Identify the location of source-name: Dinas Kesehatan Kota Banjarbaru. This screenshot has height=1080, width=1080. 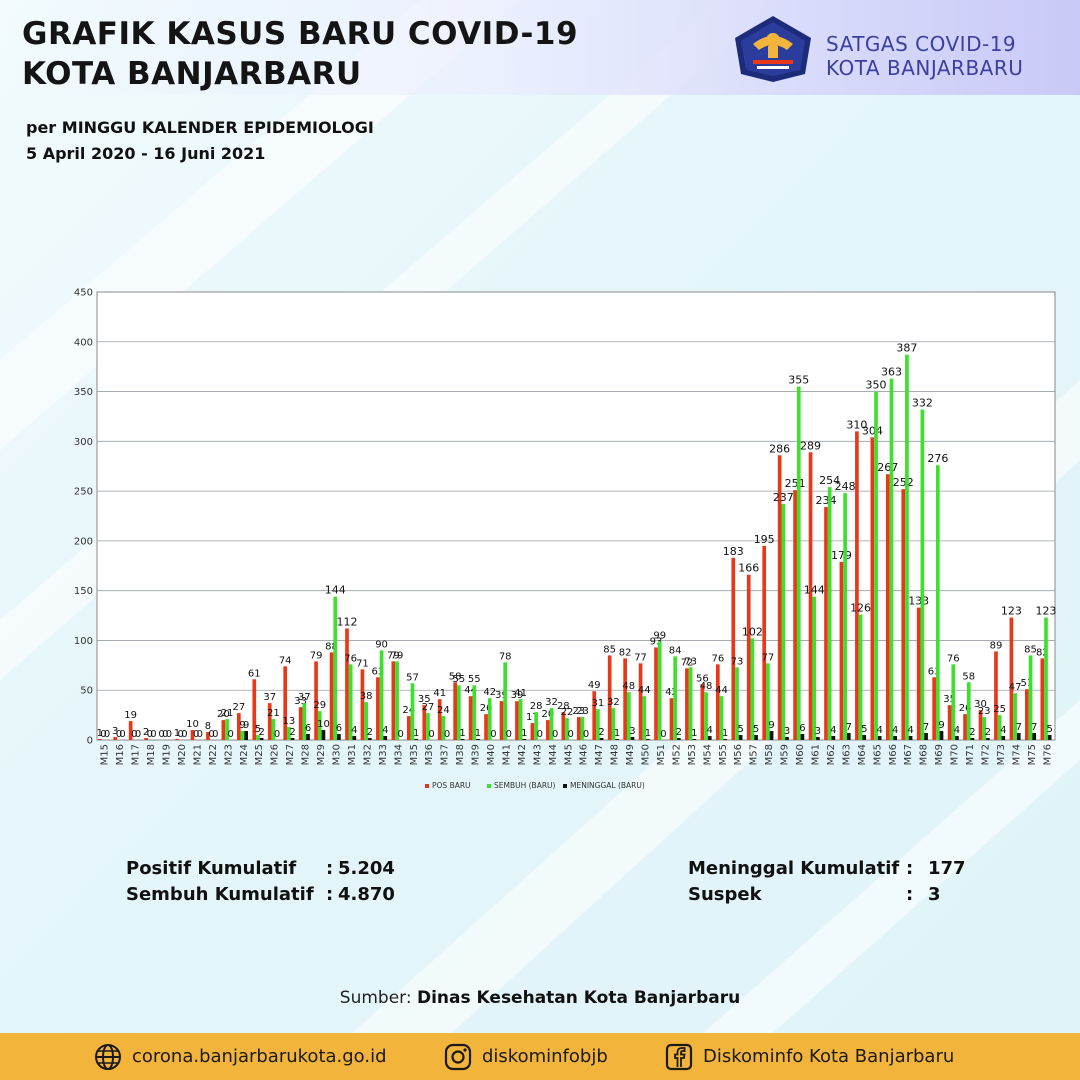
(578, 998).